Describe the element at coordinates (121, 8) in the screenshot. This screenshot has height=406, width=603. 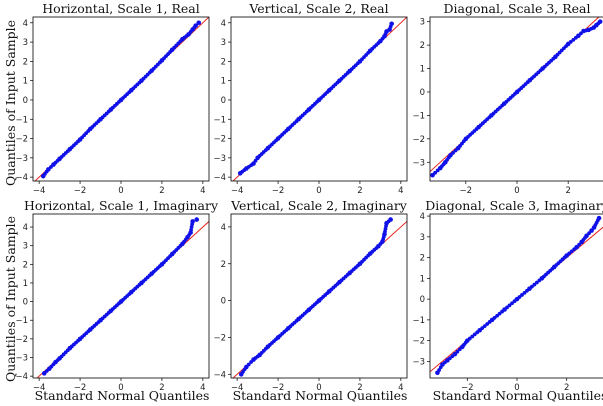
I see `panel-title: Horizontal, Scale 1, Real` at that location.